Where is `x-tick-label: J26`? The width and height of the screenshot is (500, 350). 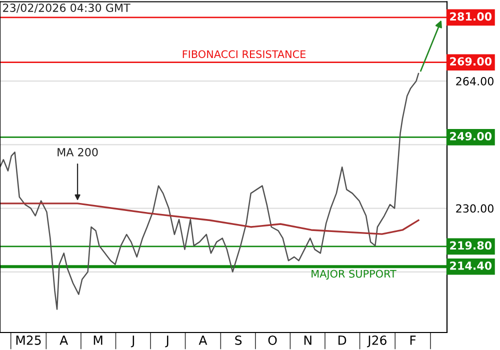 x-tick-label: J26 is located at coordinates (376, 342).